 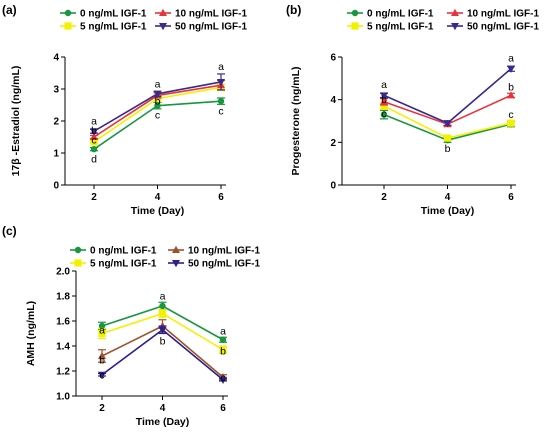 I want to click on y-tick-label: 1, so click(x=56, y=154).